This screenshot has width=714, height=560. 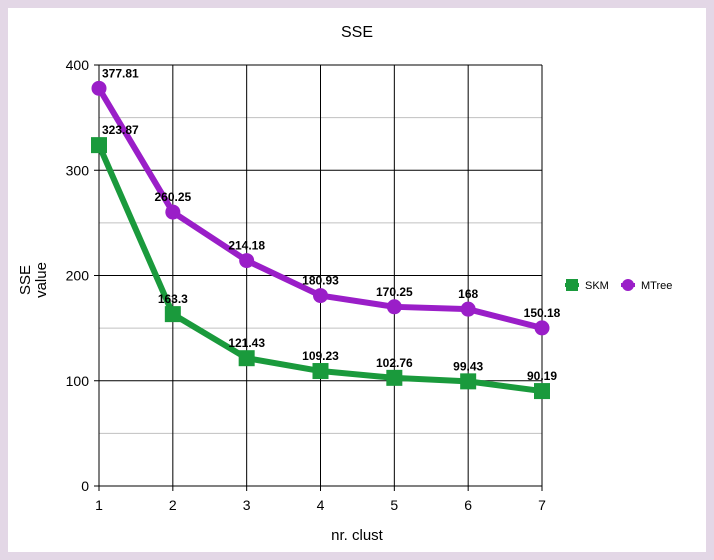 What do you see at coordinates (246, 343) in the screenshot?
I see `data-label-skm: 121.43` at bounding box center [246, 343].